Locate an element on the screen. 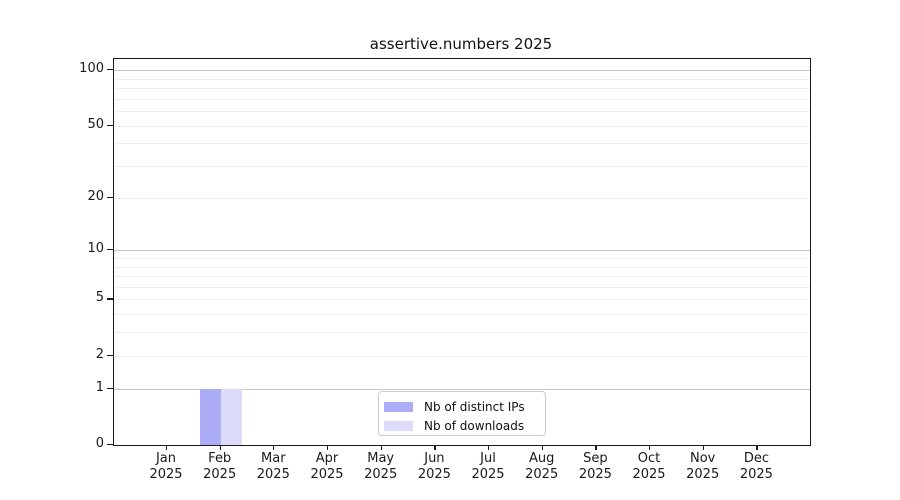 The width and height of the screenshot is (900, 500). x-tick-label-oct: Oct 2025 is located at coordinates (649, 467).